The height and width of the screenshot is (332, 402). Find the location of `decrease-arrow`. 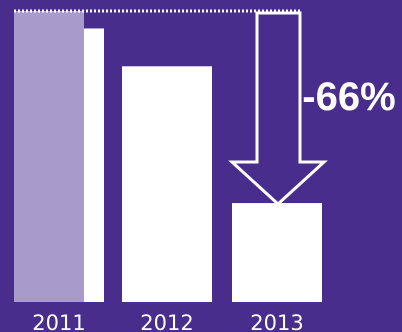

decrease-arrow is located at coordinates (278, 109).